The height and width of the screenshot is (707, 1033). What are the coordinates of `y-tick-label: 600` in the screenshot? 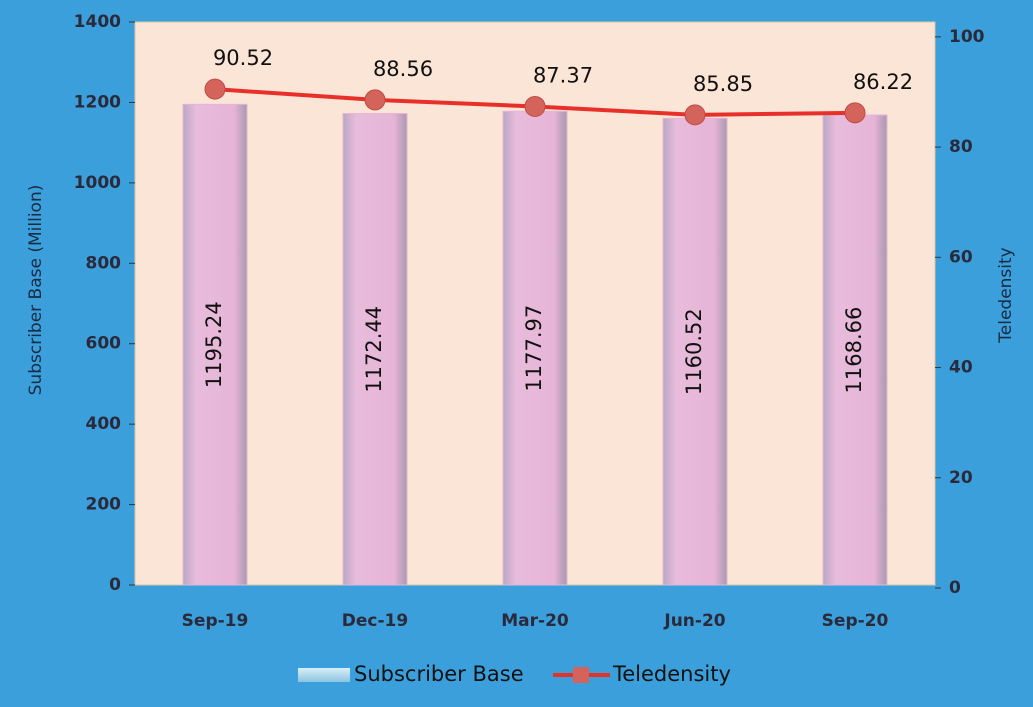 It's located at (104, 344).